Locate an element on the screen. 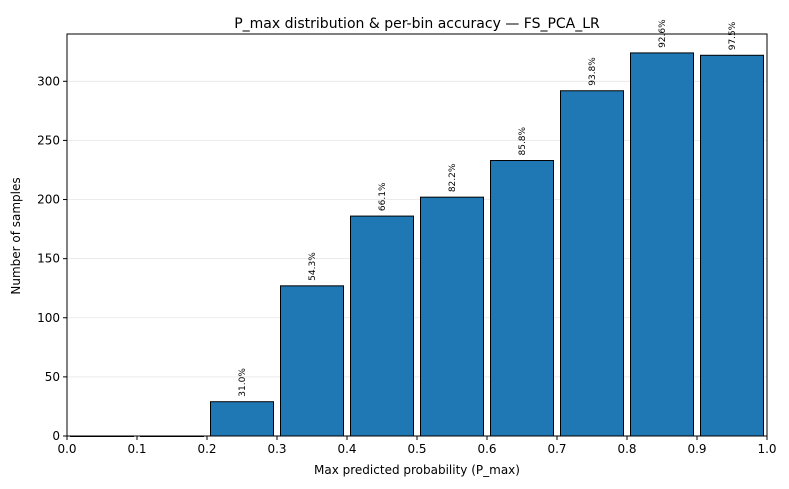  x-tick-label: 0.6 is located at coordinates (486, 449).